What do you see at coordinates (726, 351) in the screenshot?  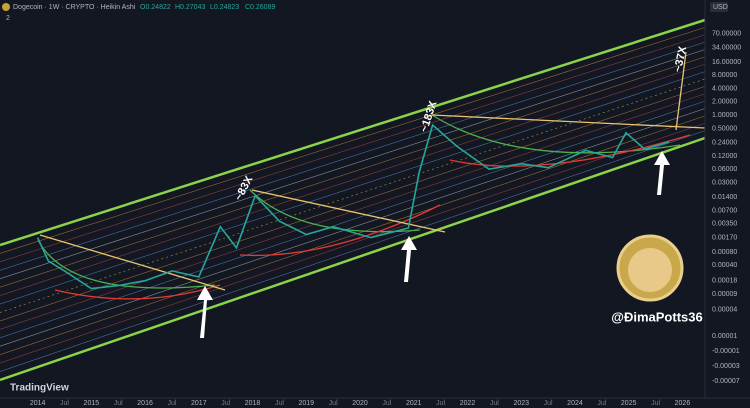 I see `y-tick-label: -0.00001` at bounding box center [726, 351].